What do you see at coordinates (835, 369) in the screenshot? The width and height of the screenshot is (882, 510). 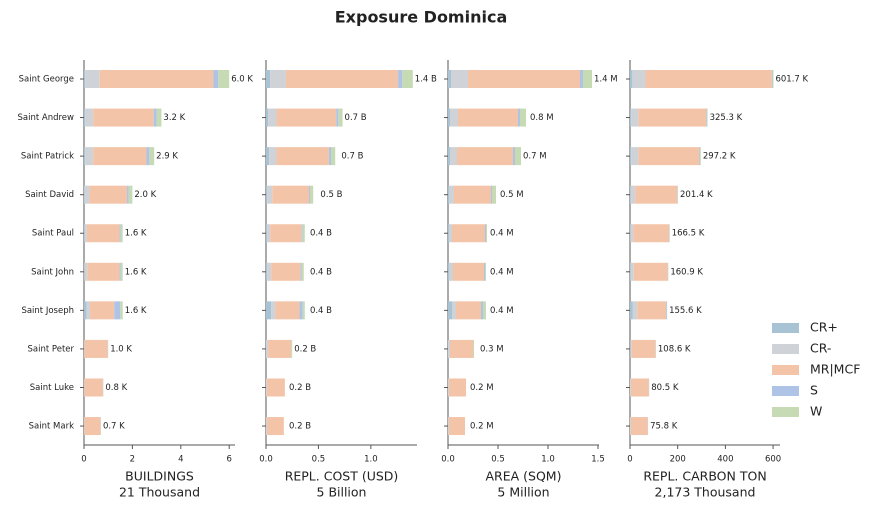 I see `legend-label: MR|MCF` at bounding box center [835, 369].